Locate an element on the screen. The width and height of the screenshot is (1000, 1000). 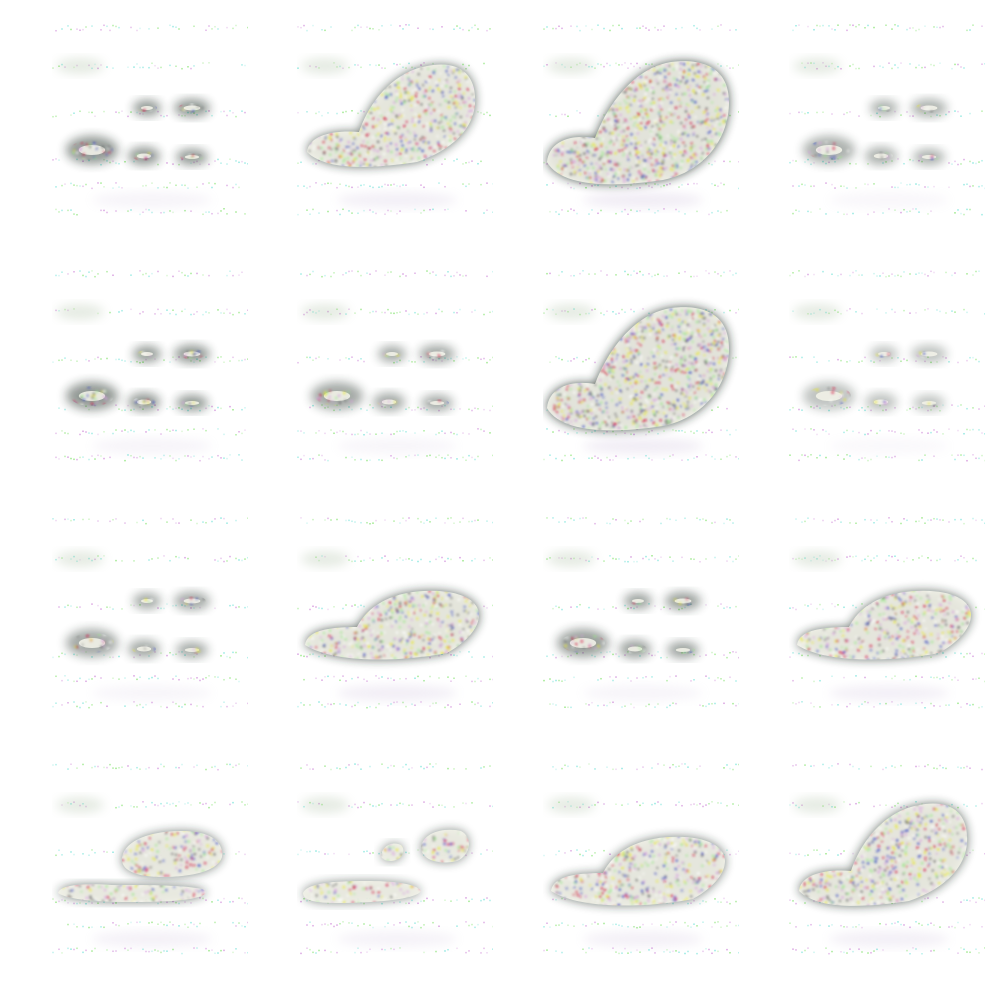
sample-image-r3-c2 is located at coordinates (395, 613).